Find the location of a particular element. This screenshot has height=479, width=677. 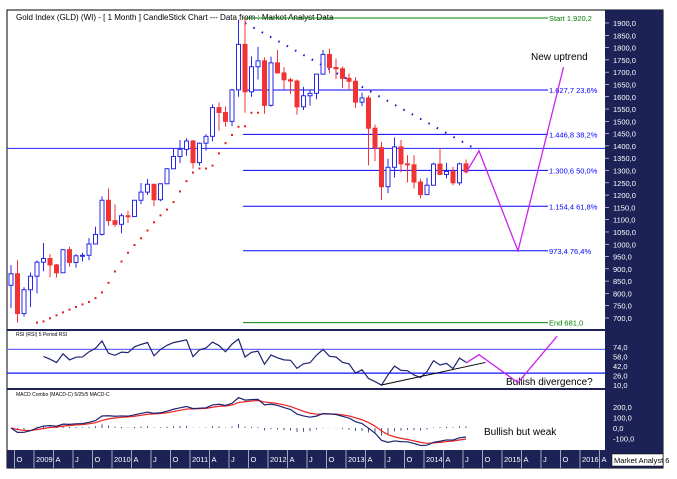

price-tick-label: 1500,0 is located at coordinates (624, 121).